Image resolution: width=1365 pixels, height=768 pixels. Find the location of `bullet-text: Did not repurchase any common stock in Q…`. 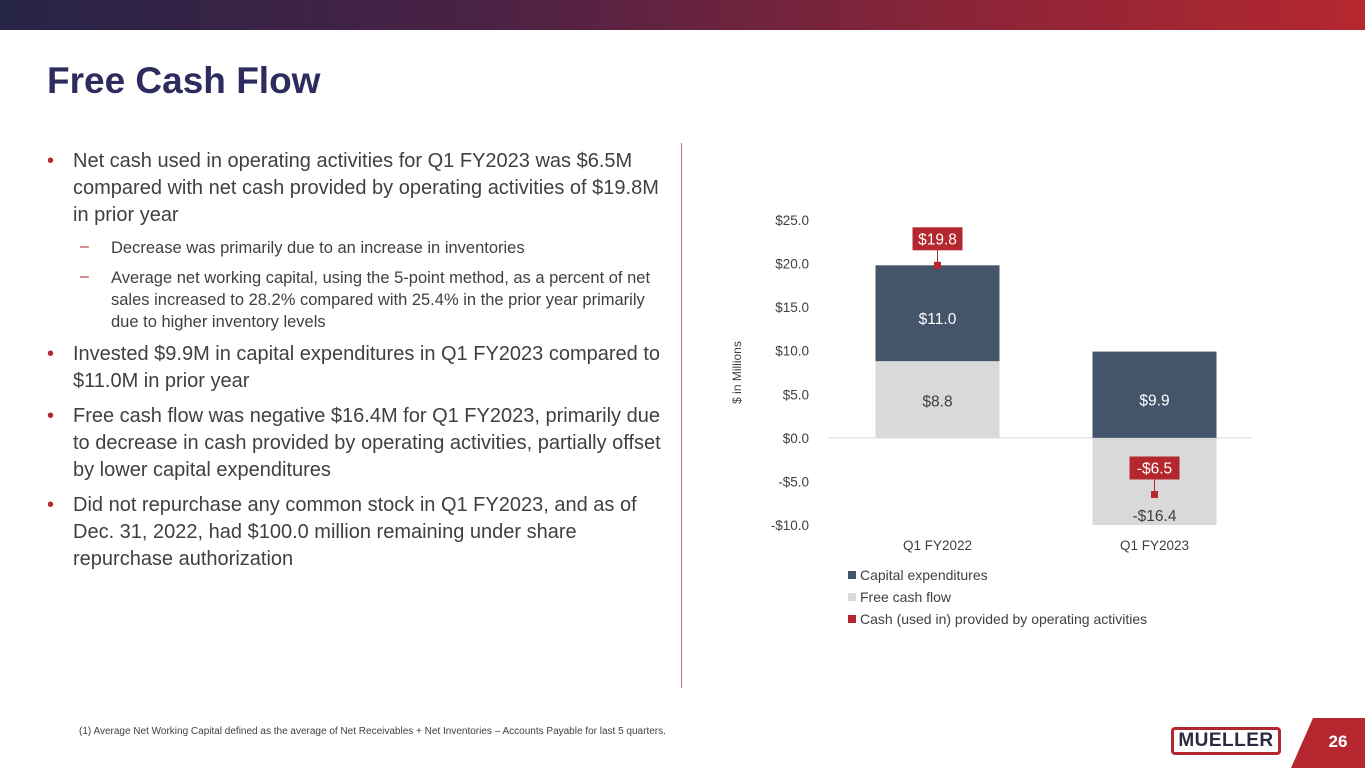

bullet-text: Did not repurchase any common stock in Q… is located at coordinates (355, 532).